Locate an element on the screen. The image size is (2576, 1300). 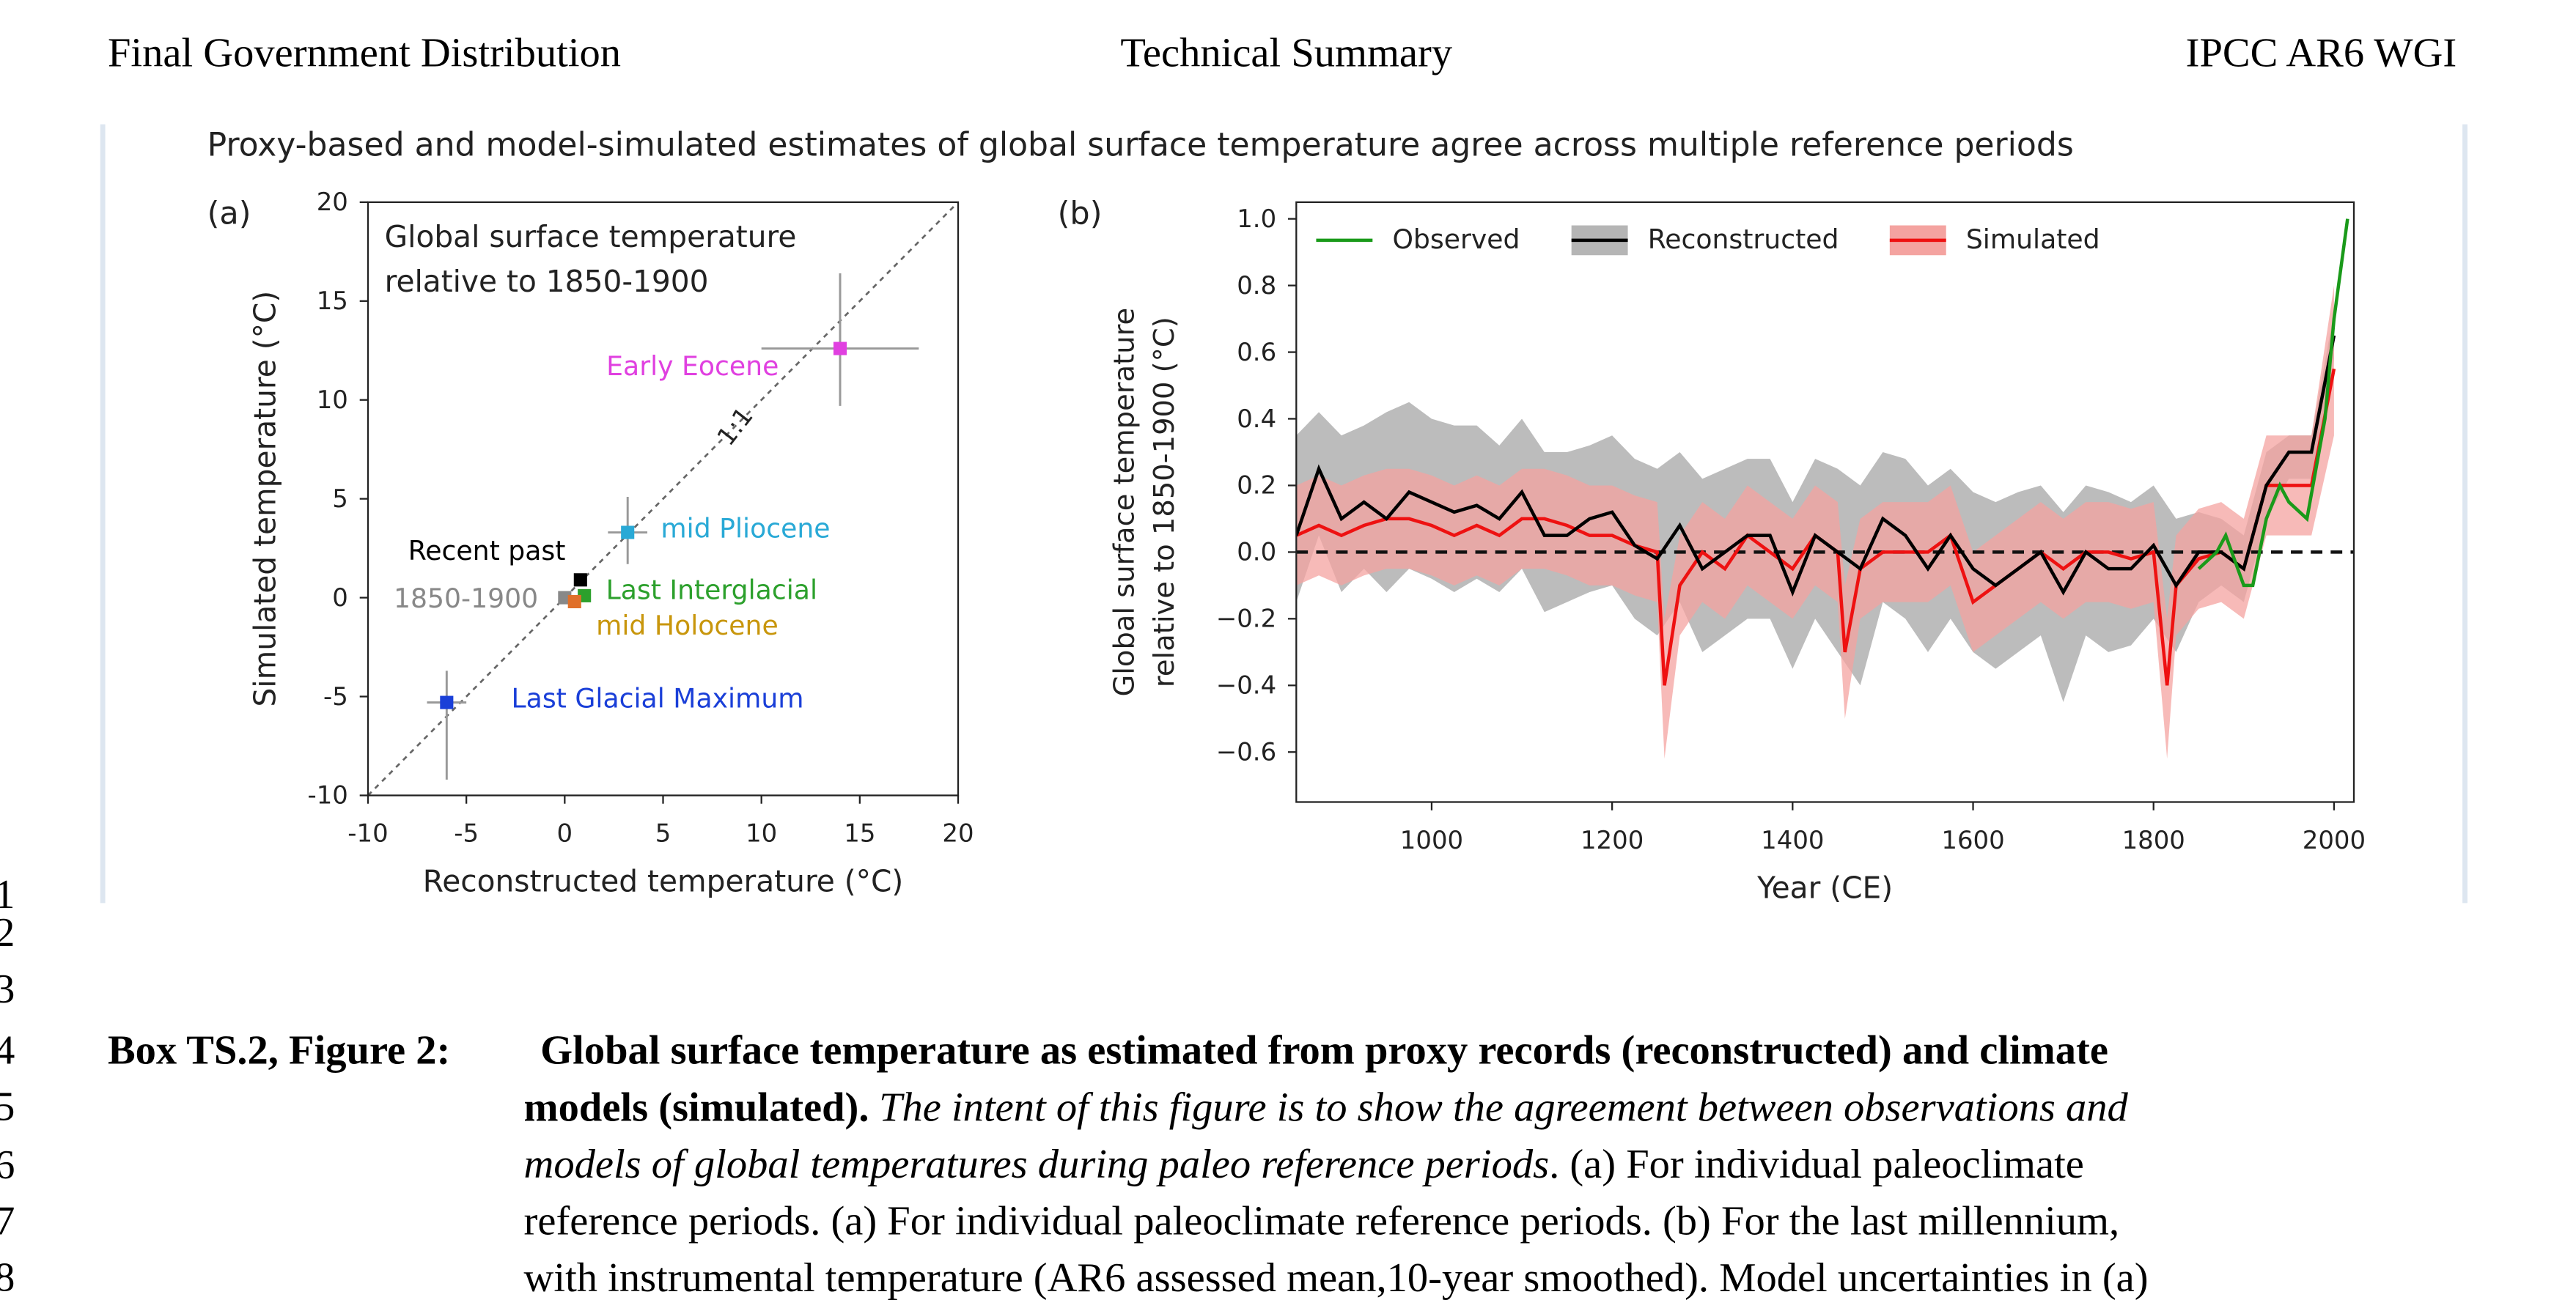
x-tick-label: 5 is located at coordinates (663, 833).